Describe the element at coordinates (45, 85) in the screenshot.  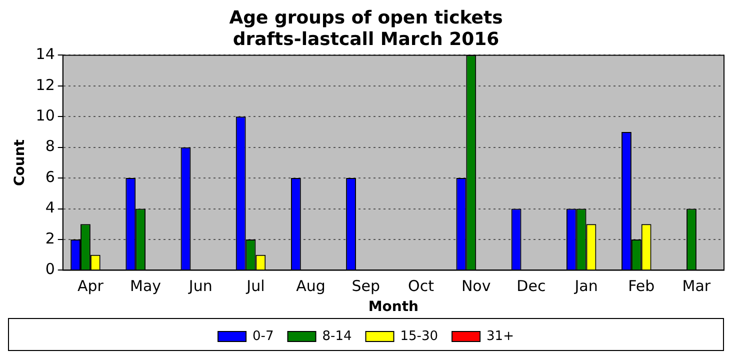
I see `y-tick-label: 12` at that location.